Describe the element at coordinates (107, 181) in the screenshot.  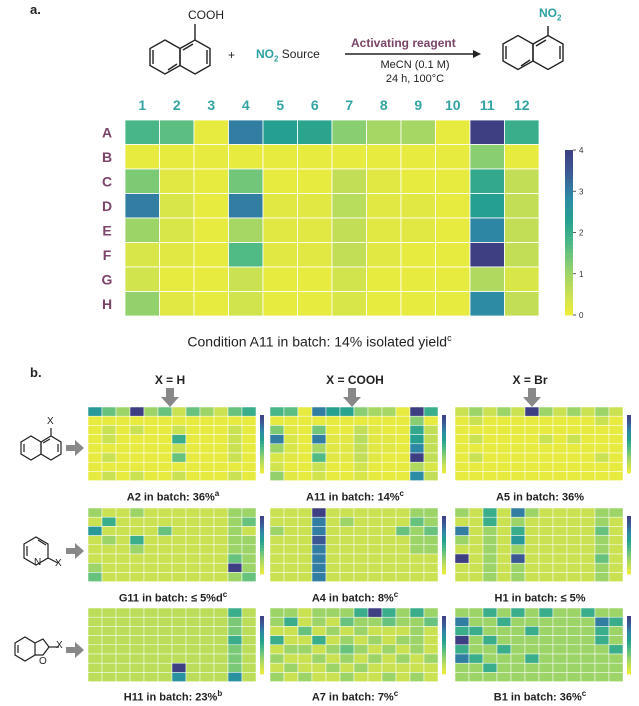
I see `row-label: C` at that location.